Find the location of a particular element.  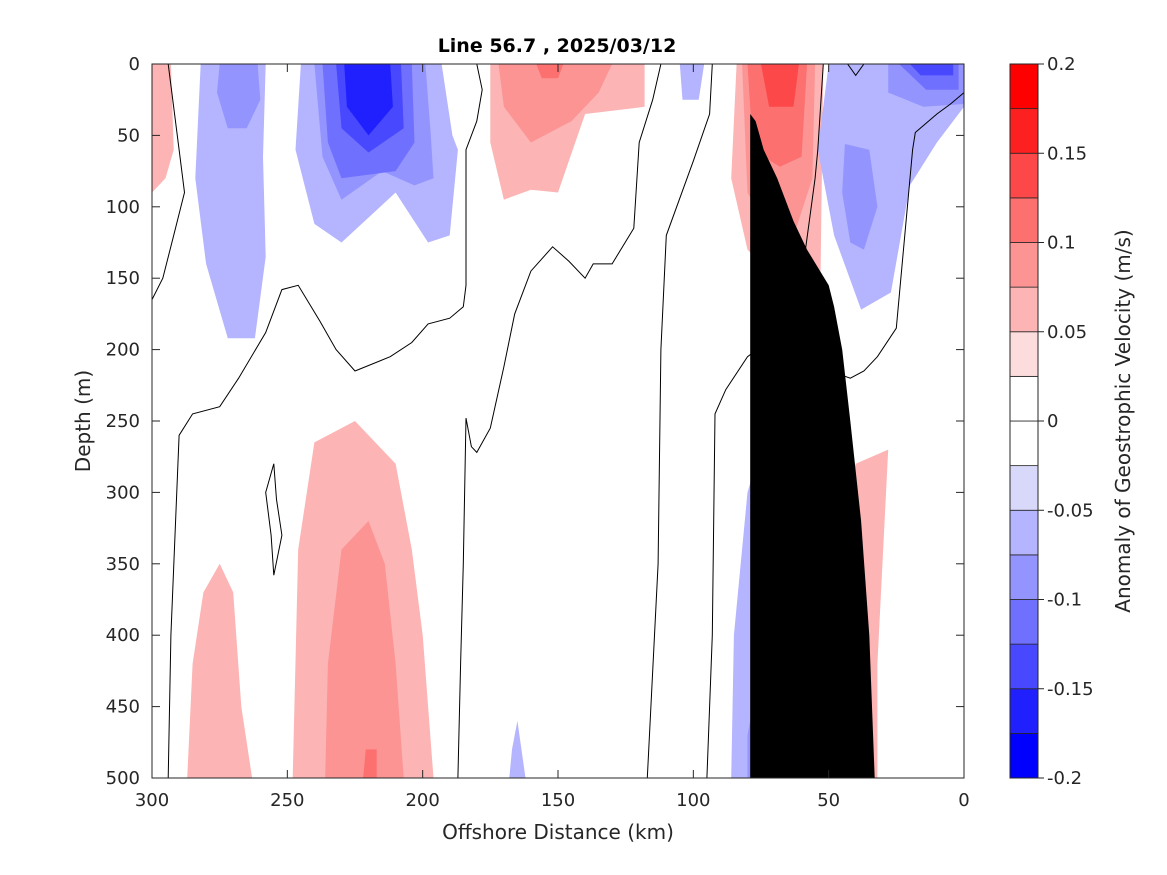

y-tick-label: 100 is located at coordinates (123, 207).